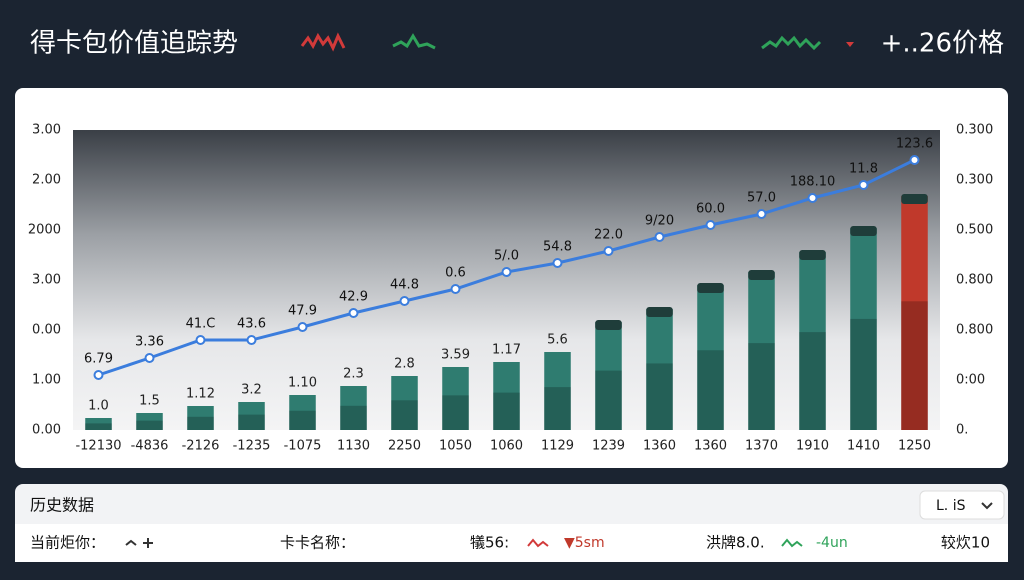 The width and height of the screenshot is (1024, 580). I want to click on down-arrow, so click(850, 44).